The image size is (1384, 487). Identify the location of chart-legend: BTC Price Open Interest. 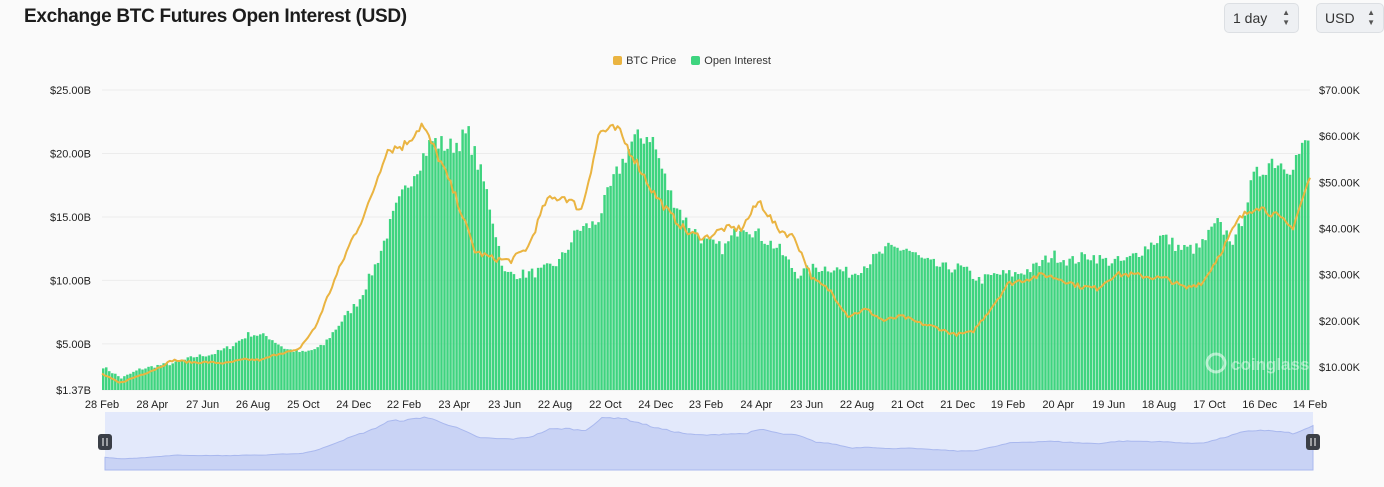
(692, 61).